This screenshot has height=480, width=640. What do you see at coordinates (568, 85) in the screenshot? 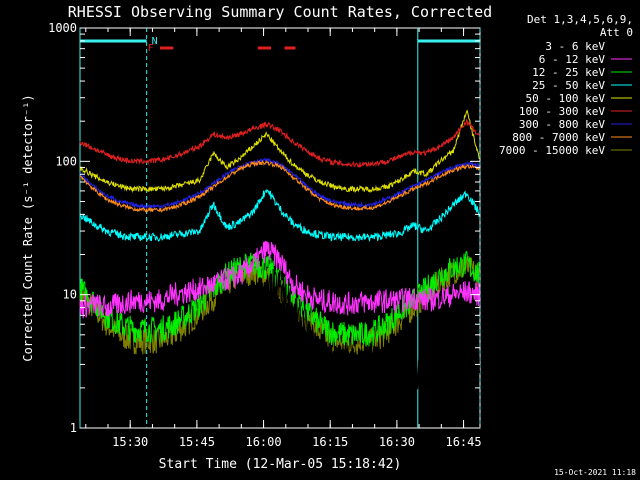
I see `legend-label: 25 - 50 keV` at bounding box center [568, 85].